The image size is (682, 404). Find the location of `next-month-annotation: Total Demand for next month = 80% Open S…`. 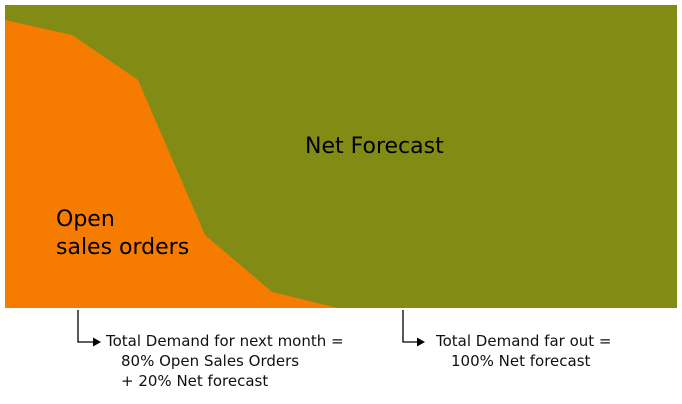

next-month-annotation: Total Demand for next month = 80% Open S… is located at coordinates (225, 361).